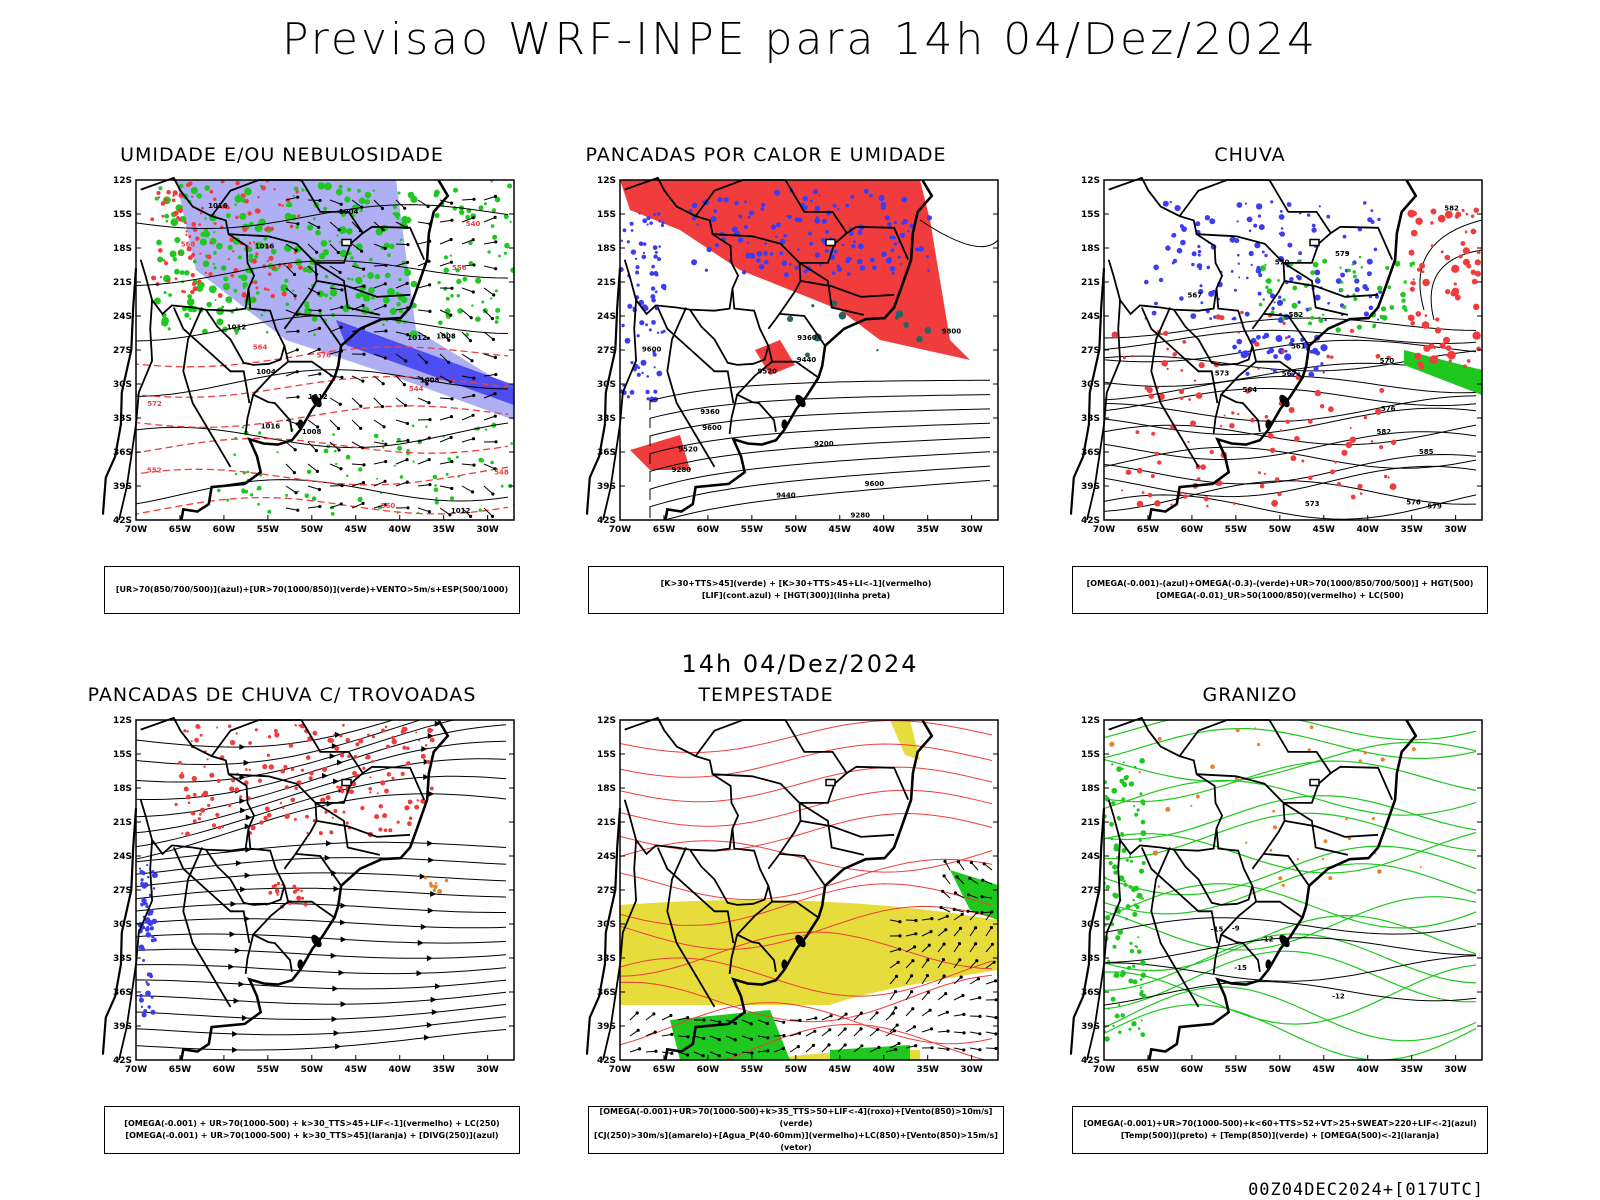  I want to click on lif-contour, so click(643, 307).